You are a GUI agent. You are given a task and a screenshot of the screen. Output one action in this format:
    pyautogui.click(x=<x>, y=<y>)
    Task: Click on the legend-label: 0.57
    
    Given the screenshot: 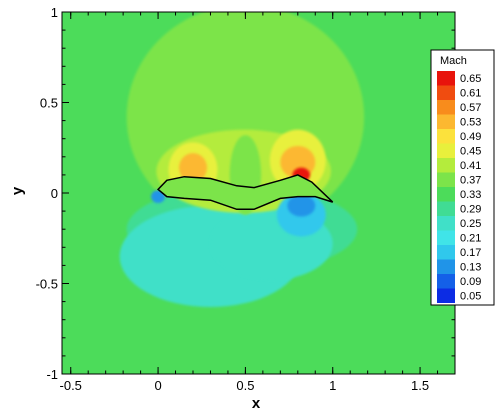 What is the action you would take?
    pyautogui.click(x=470, y=108)
    